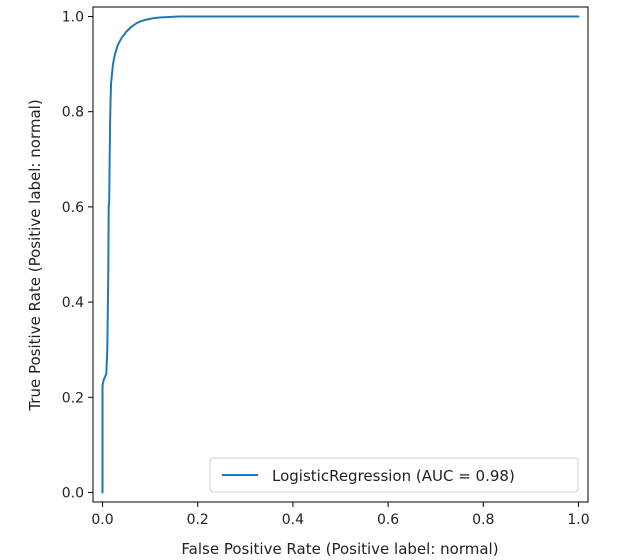 Image resolution: width=627 pixels, height=560 pixels. What do you see at coordinates (73, 493) in the screenshot?
I see `y-tick-label: 0.0` at bounding box center [73, 493].